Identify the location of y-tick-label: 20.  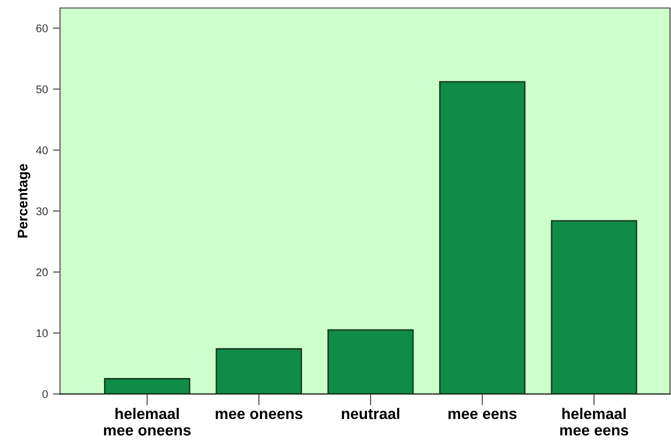
(42, 272).